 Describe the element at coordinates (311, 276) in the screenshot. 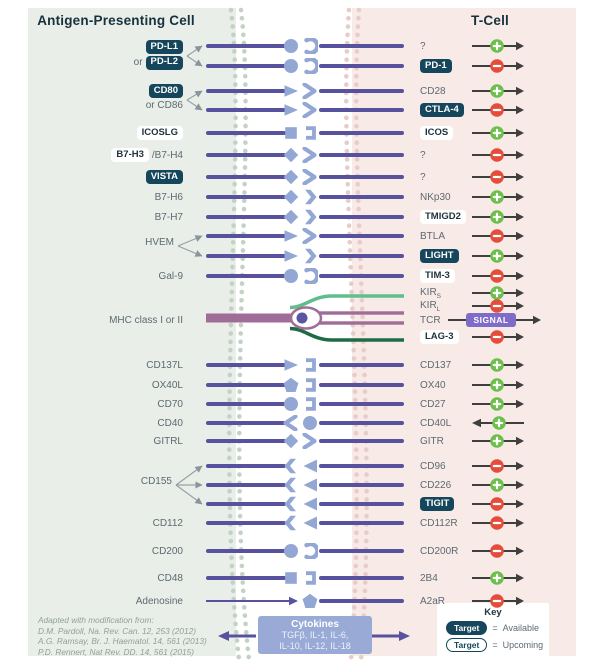

I see `gal9-tim3-receptor-crescent-icon` at that location.